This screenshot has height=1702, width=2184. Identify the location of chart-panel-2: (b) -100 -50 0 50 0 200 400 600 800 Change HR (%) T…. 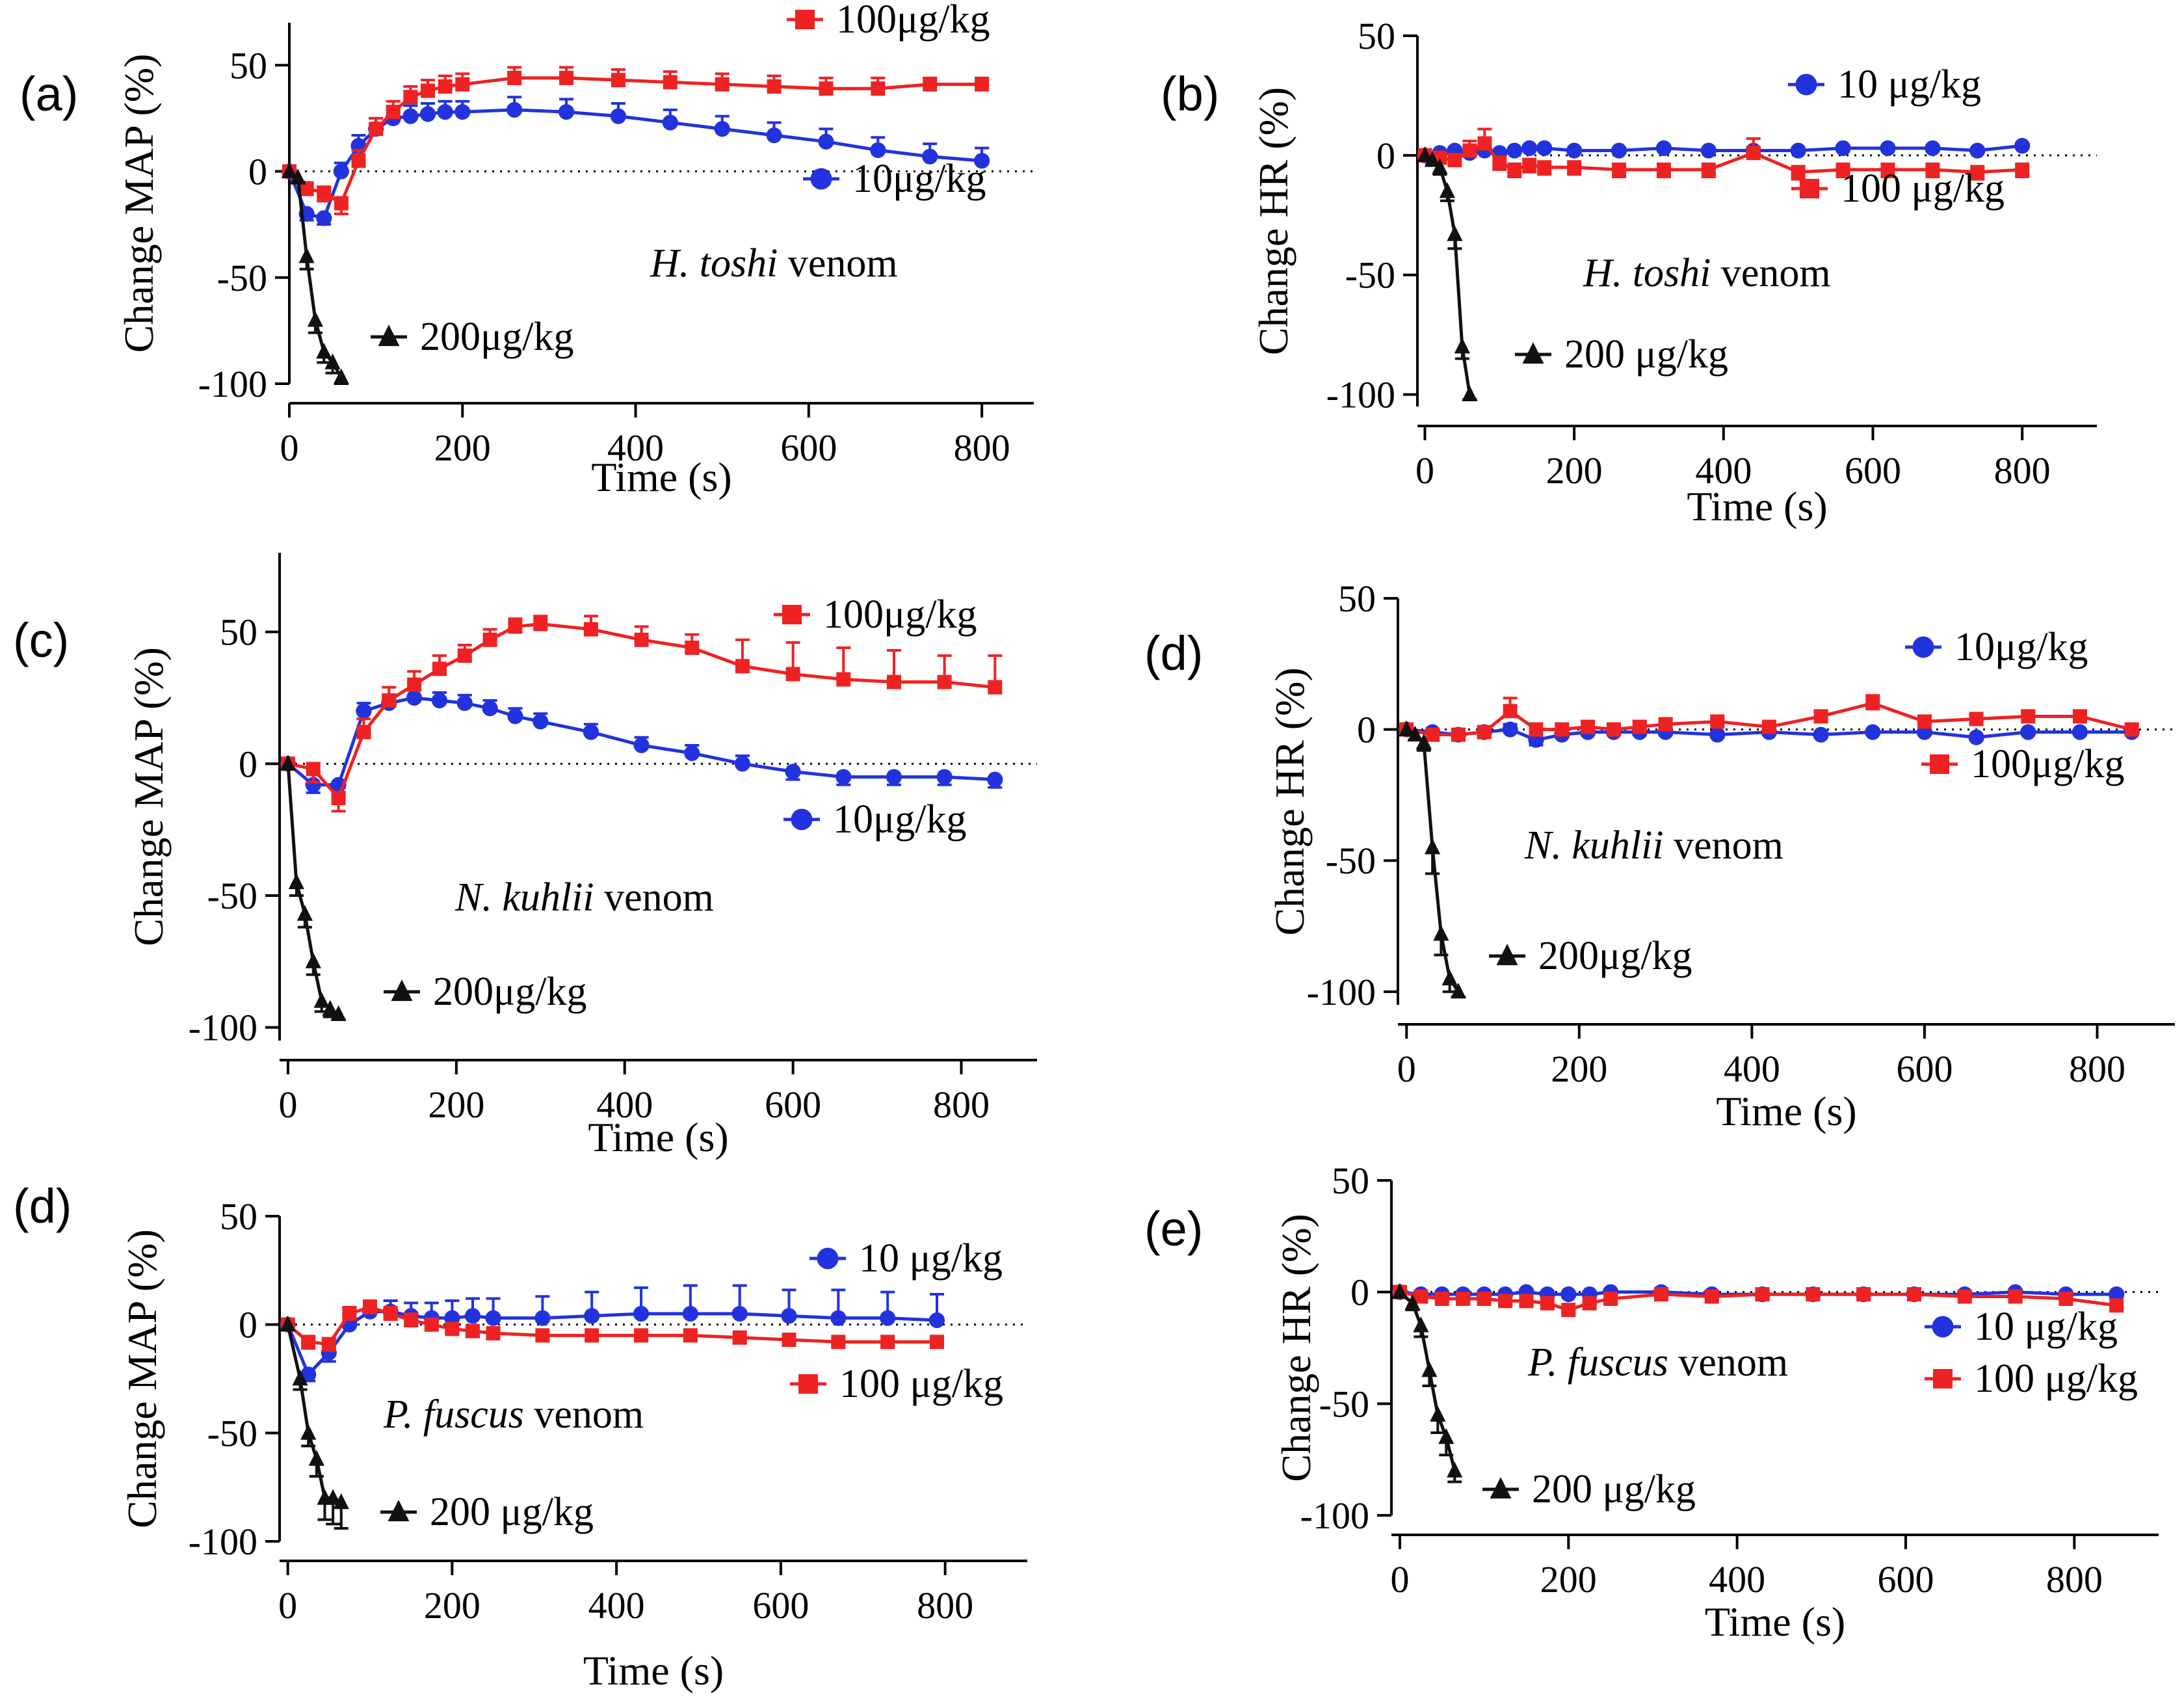
(1629, 272).